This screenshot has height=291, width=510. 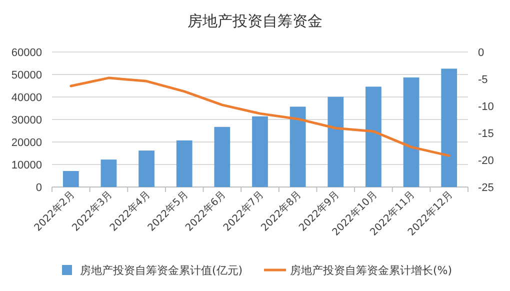 I want to click on y2-tick-label: 0, so click(x=481, y=53).